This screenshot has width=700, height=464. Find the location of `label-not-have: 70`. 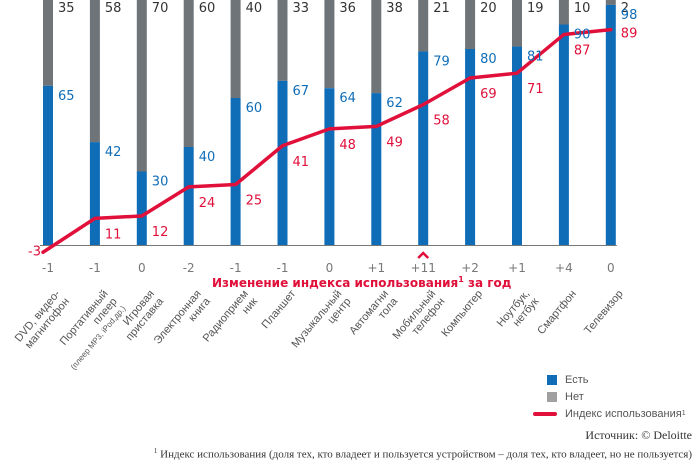

label-not-have: 70 is located at coordinates (160, 8).